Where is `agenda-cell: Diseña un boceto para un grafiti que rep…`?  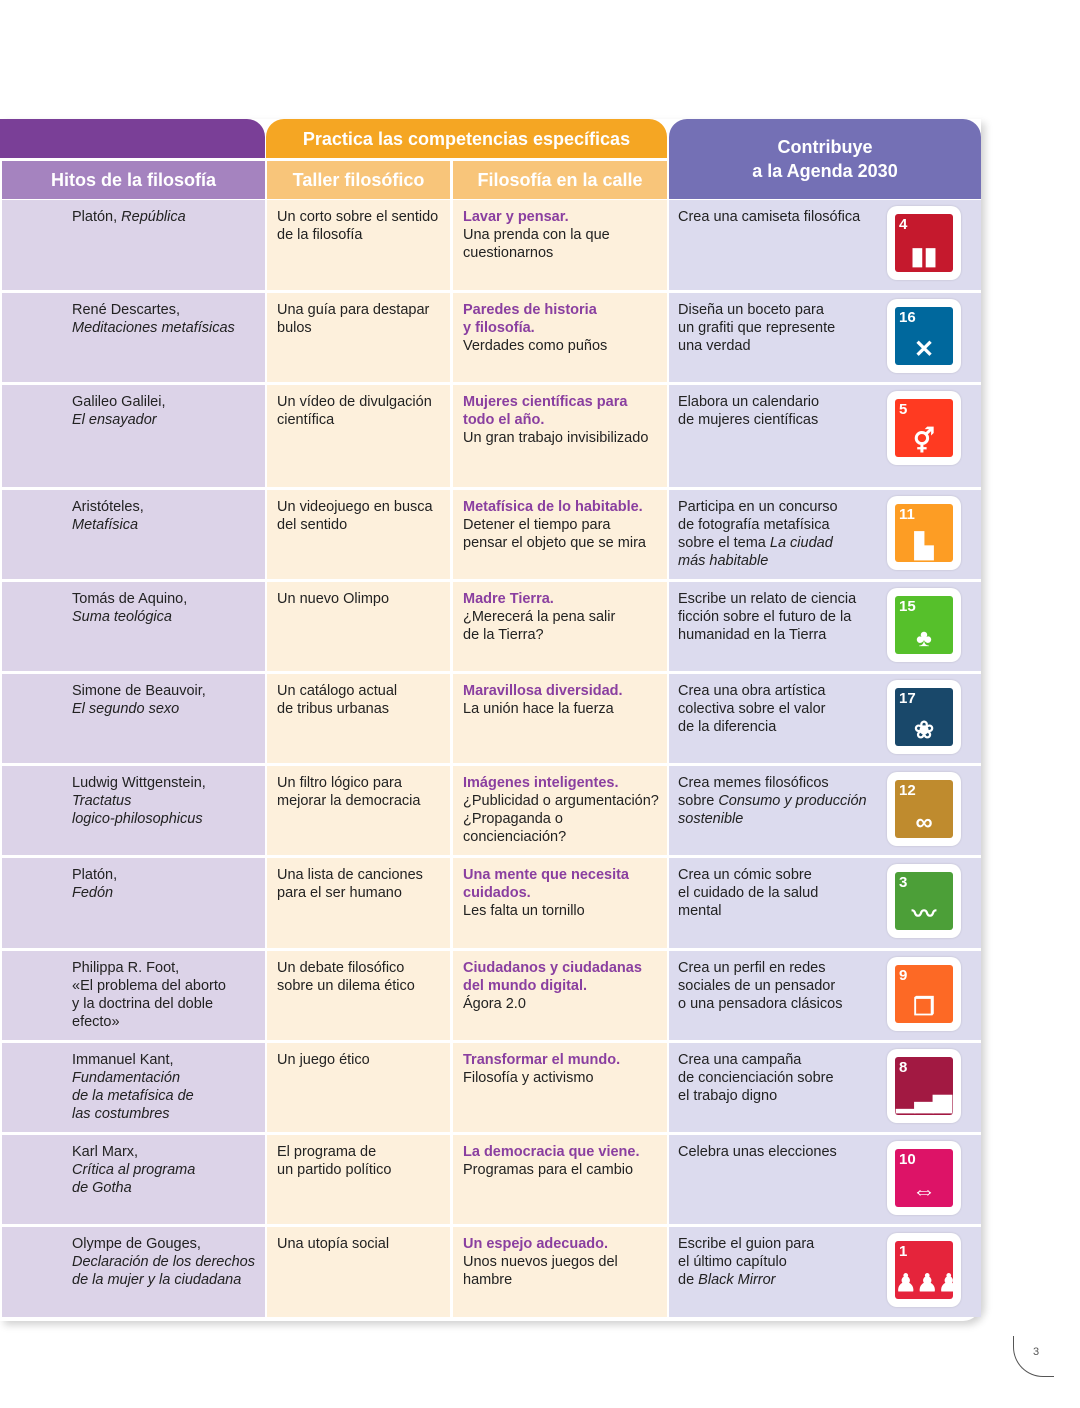
agenda-cell: Diseña un boceto para un grafiti que rep… is located at coordinates (825, 337).